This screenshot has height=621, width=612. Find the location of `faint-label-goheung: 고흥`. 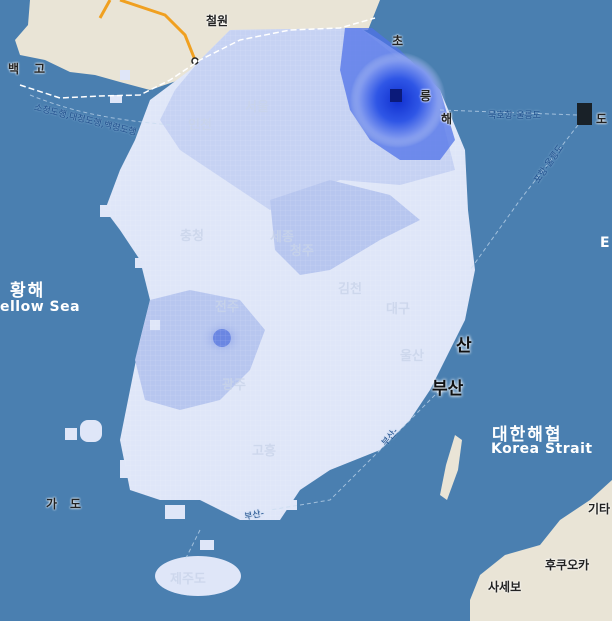

faint-label-goheung: 고흥 is located at coordinates (264, 451).